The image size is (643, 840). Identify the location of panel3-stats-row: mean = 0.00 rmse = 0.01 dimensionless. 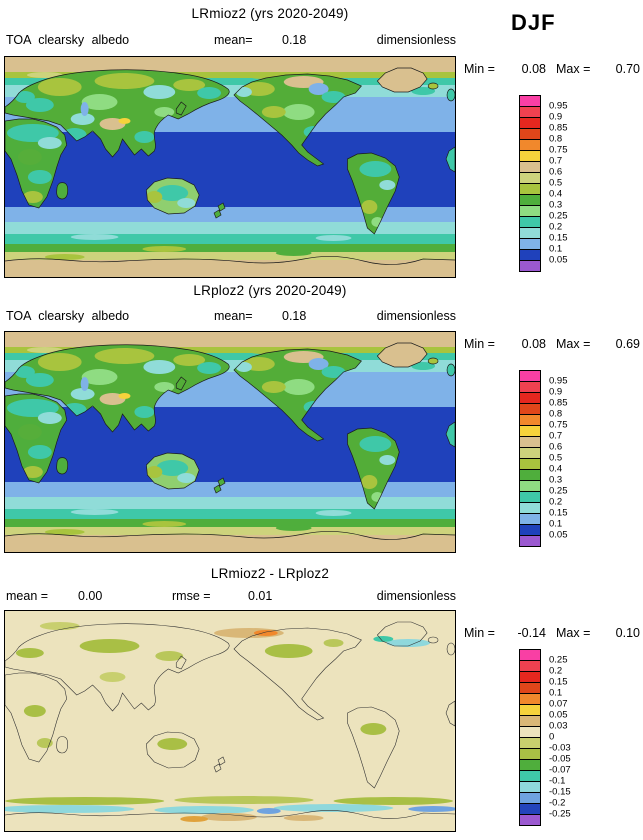
(230, 596).